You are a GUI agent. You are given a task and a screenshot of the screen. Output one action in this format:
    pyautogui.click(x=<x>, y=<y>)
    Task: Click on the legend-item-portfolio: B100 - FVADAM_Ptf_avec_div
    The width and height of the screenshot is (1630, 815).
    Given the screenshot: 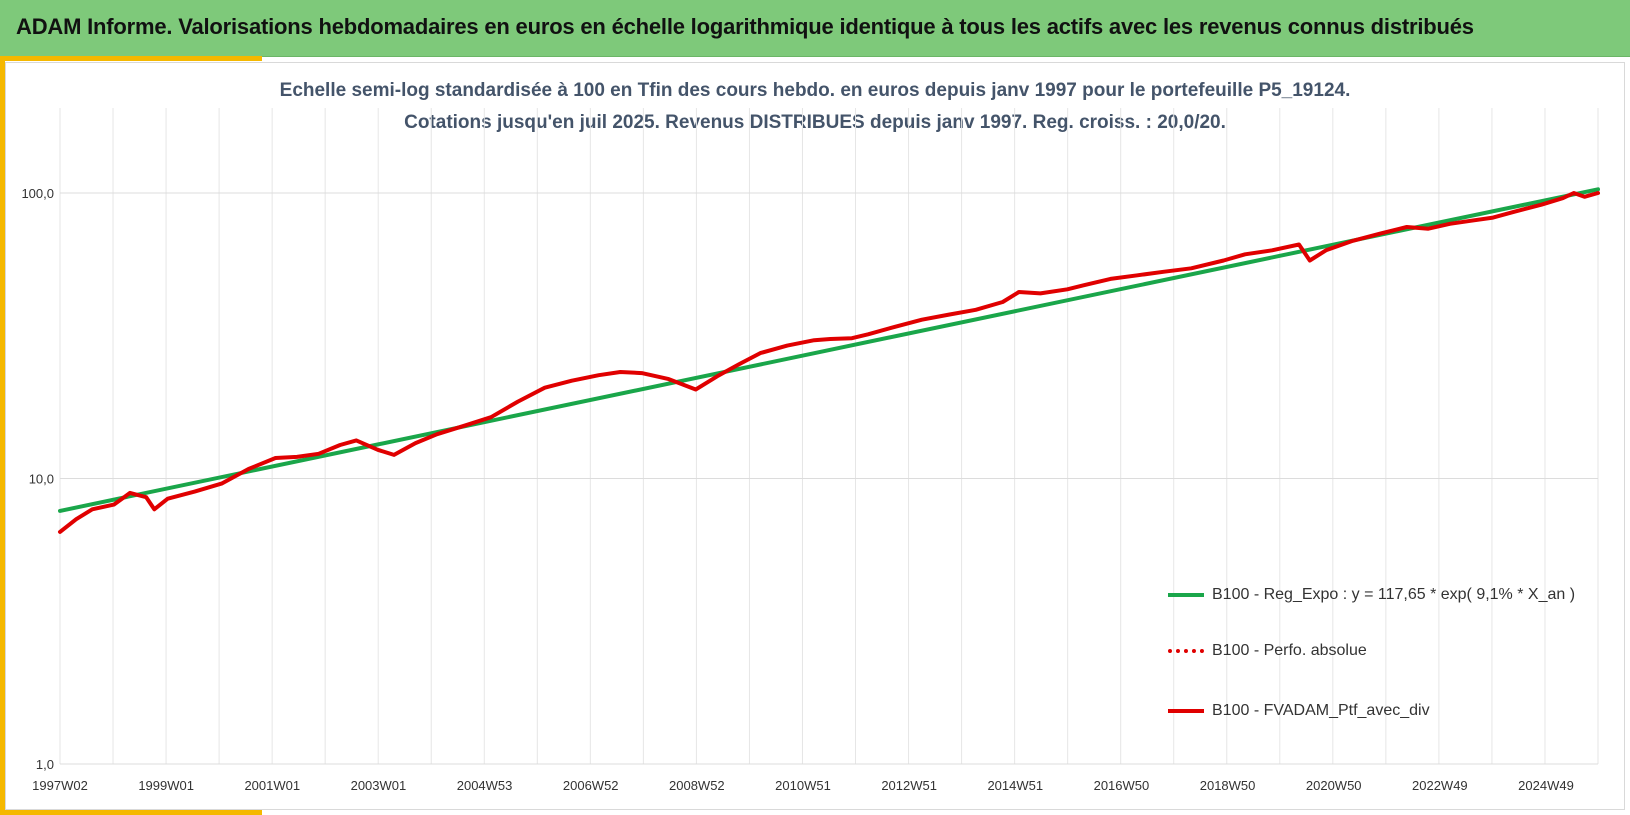 What is the action you would take?
    pyautogui.click(x=1398, y=712)
    